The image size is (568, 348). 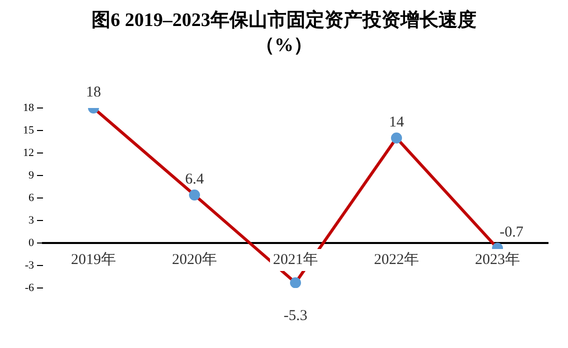 What do you see at coordinates (396, 259) in the screenshot?
I see `x-tick-label: 2022年` at bounding box center [396, 259].